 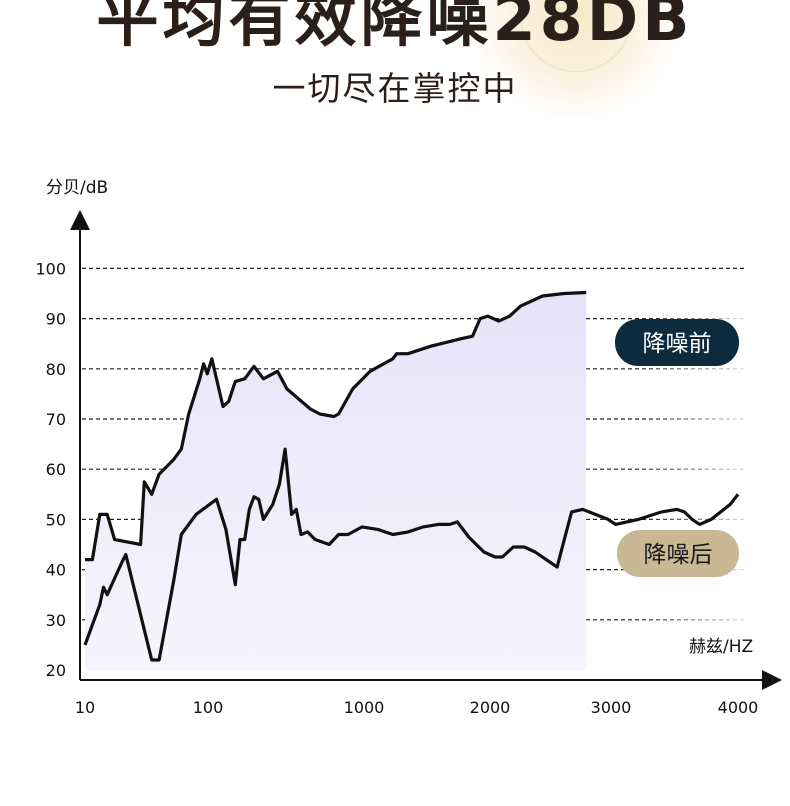 I want to click on y-tick-label-40: 40, so click(x=56, y=570).